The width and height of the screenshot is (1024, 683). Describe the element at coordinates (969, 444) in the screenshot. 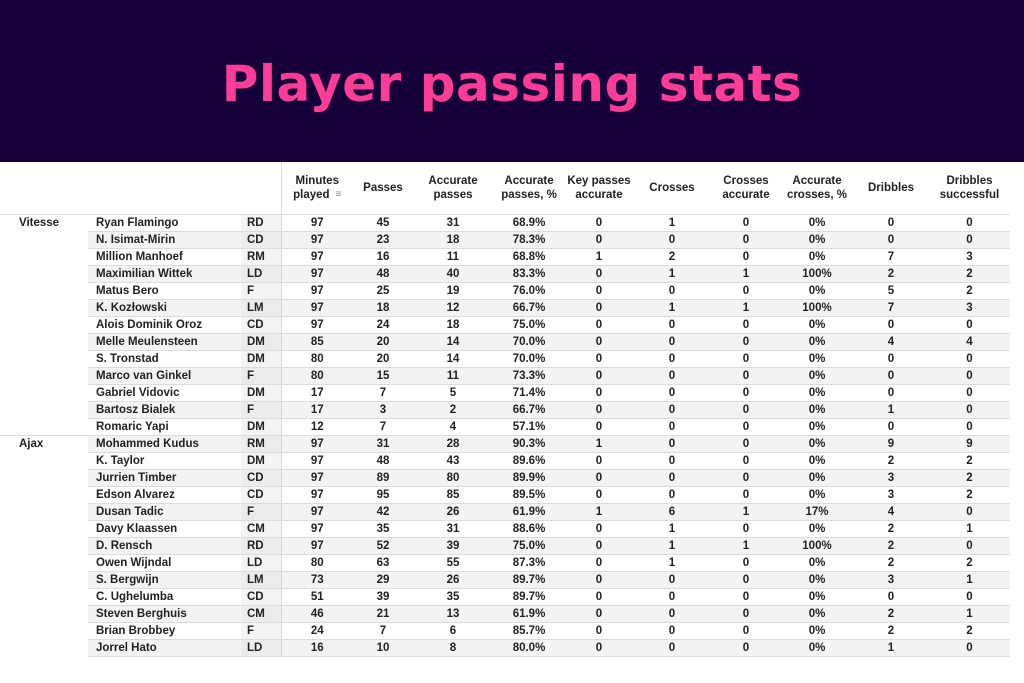

I see `dribbles-successful: 9` at that location.